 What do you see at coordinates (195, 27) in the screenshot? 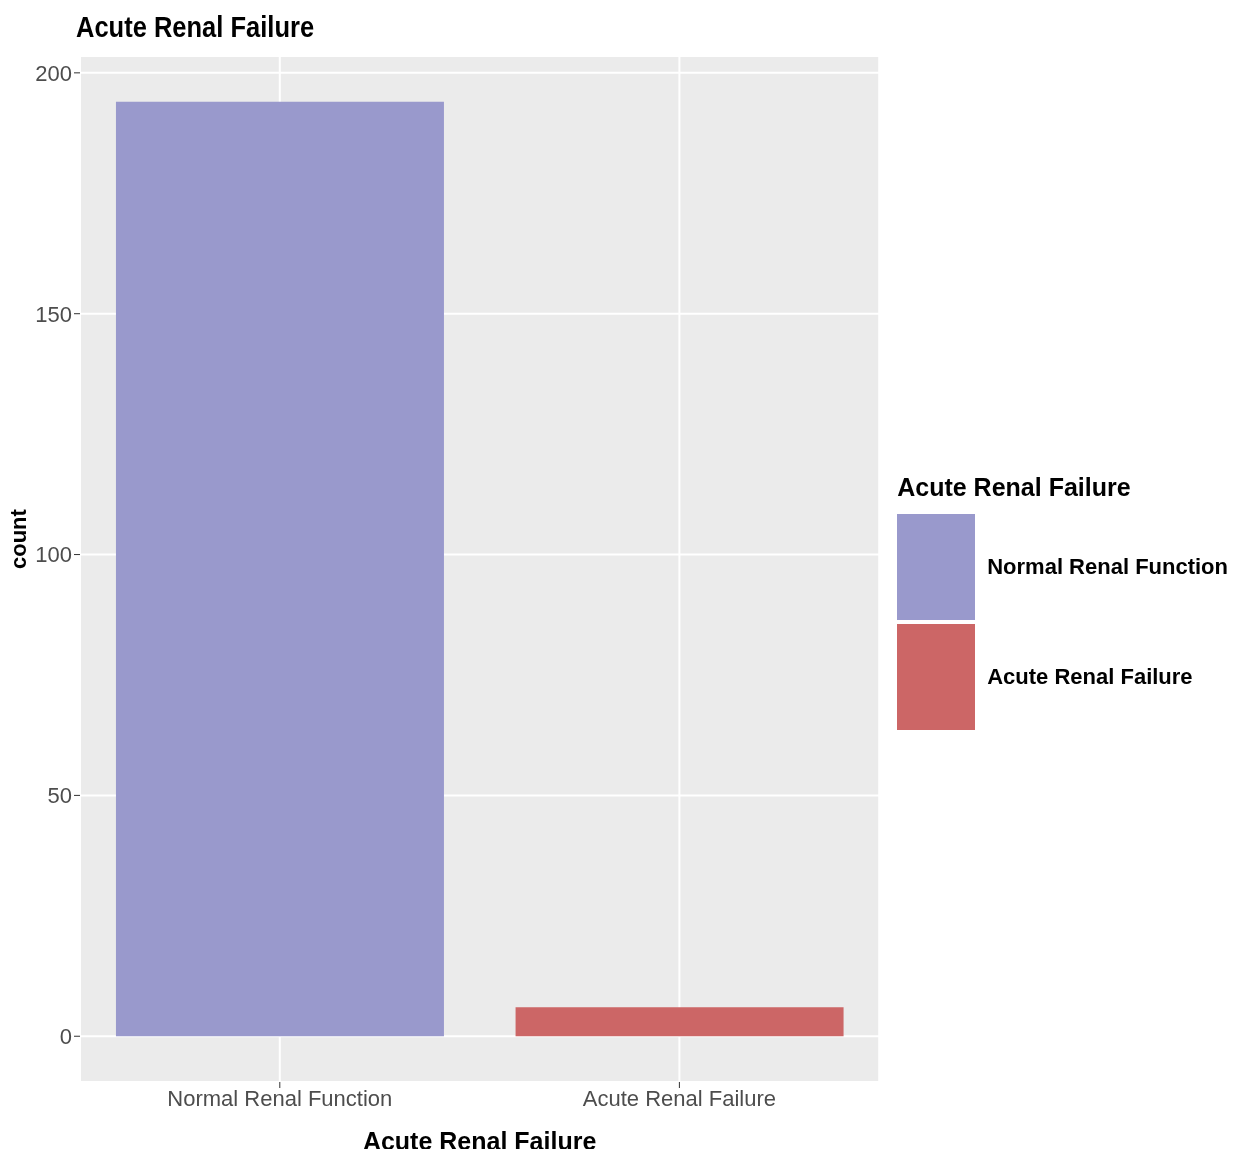
I see `chart-title: Acute Renal Failure` at bounding box center [195, 27].